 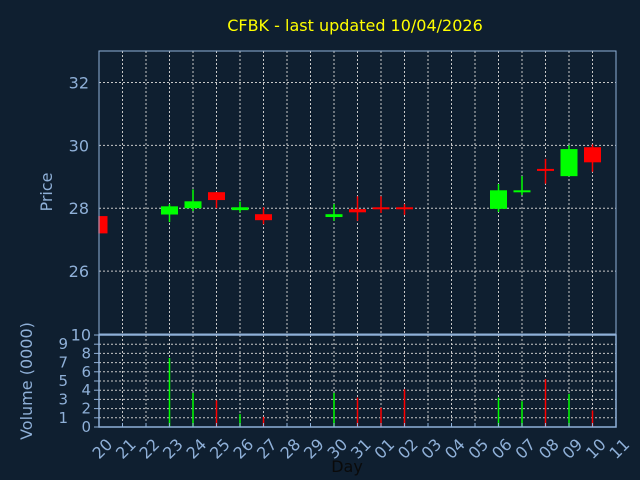 What do you see at coordinates (347, 466) in the screenshot?
I see `x-axis-label: Day` at bounding box center [347, 466].